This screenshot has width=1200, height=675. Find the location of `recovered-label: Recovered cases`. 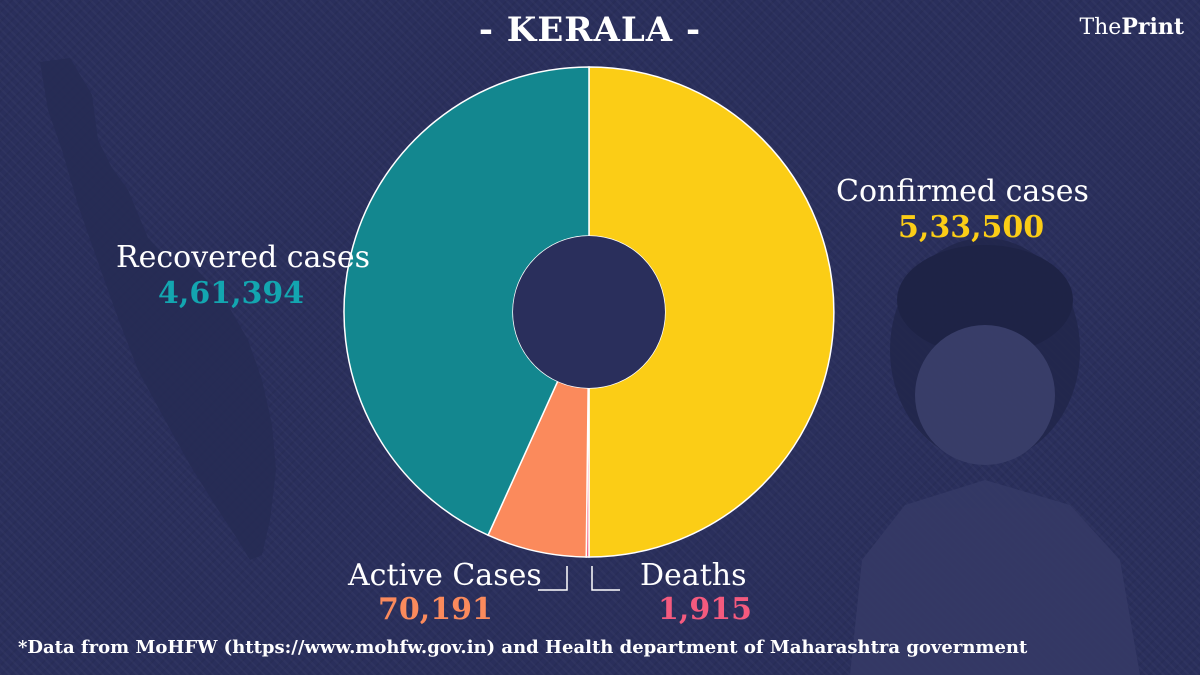

recovered-label: Recovered cases is located at coordinates (243, 257).